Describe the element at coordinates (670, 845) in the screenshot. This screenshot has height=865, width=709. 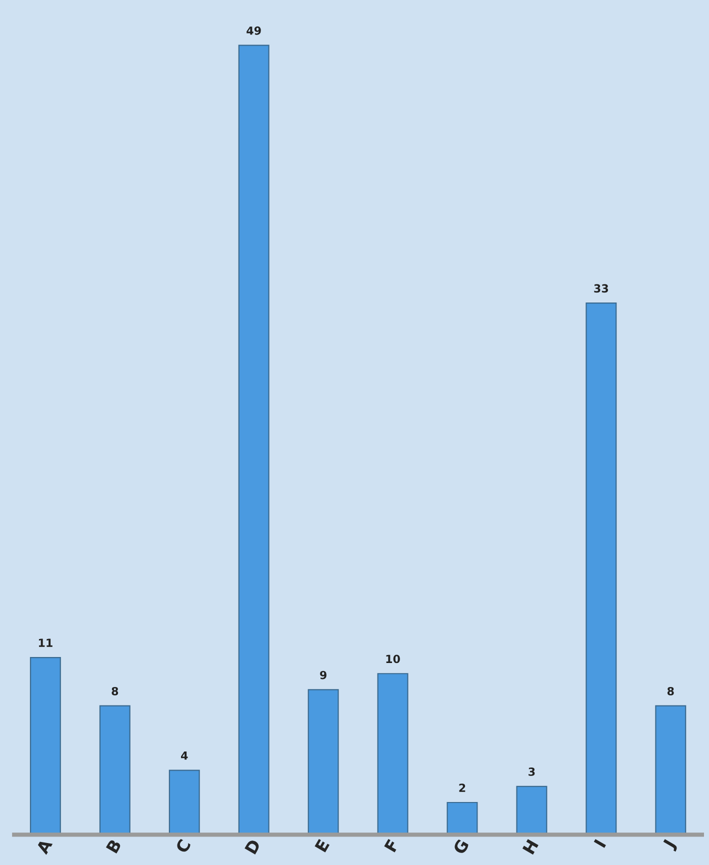
I see `x-tick-label: J` at that location.